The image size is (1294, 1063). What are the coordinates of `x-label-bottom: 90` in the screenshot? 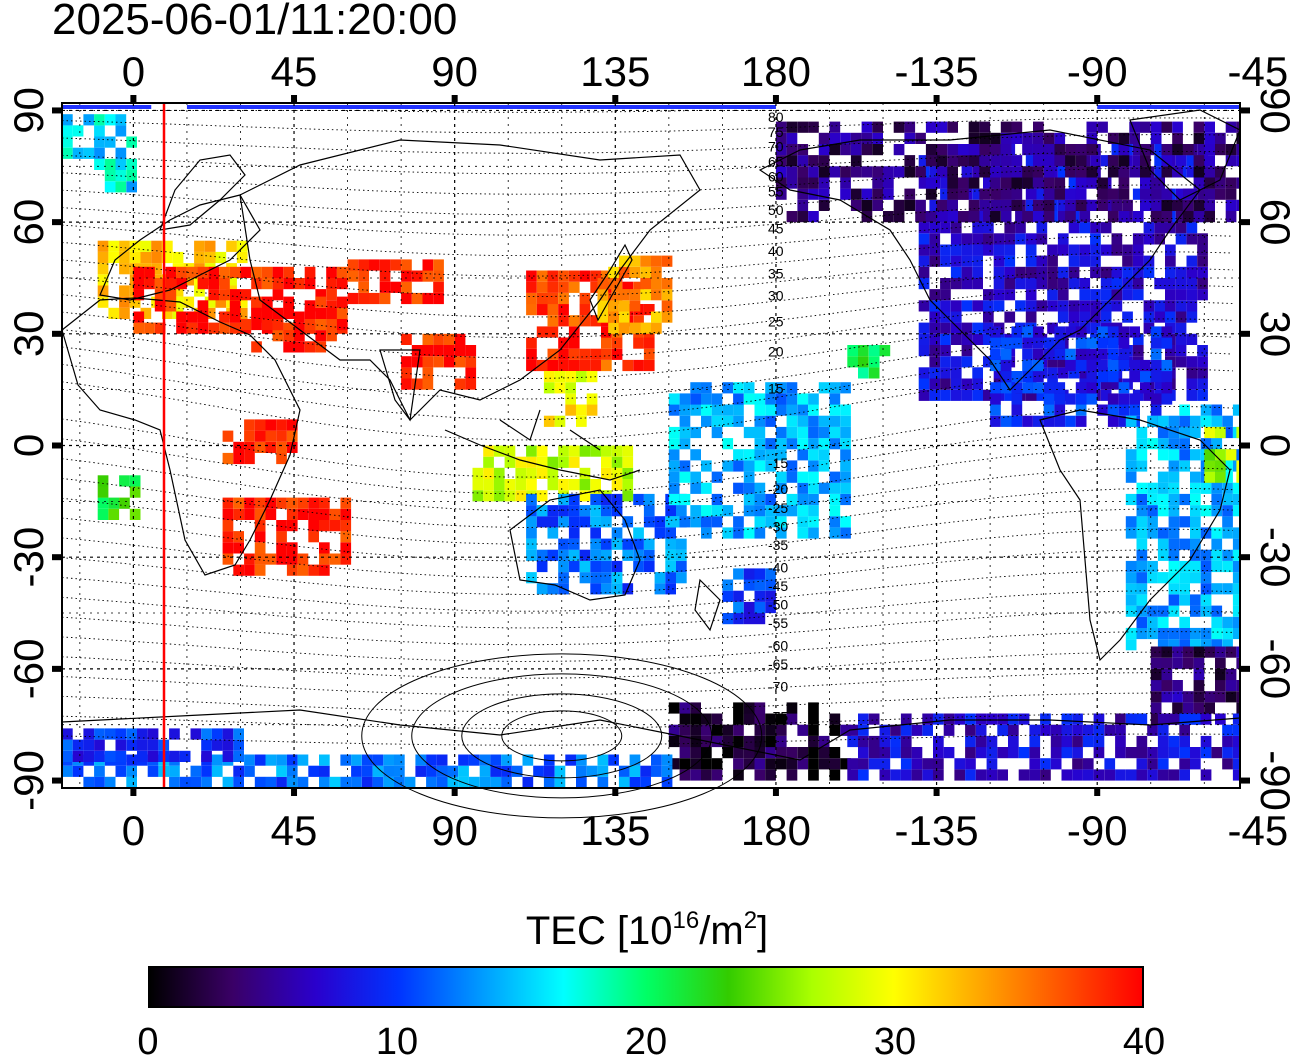 It's located at (454, 830).